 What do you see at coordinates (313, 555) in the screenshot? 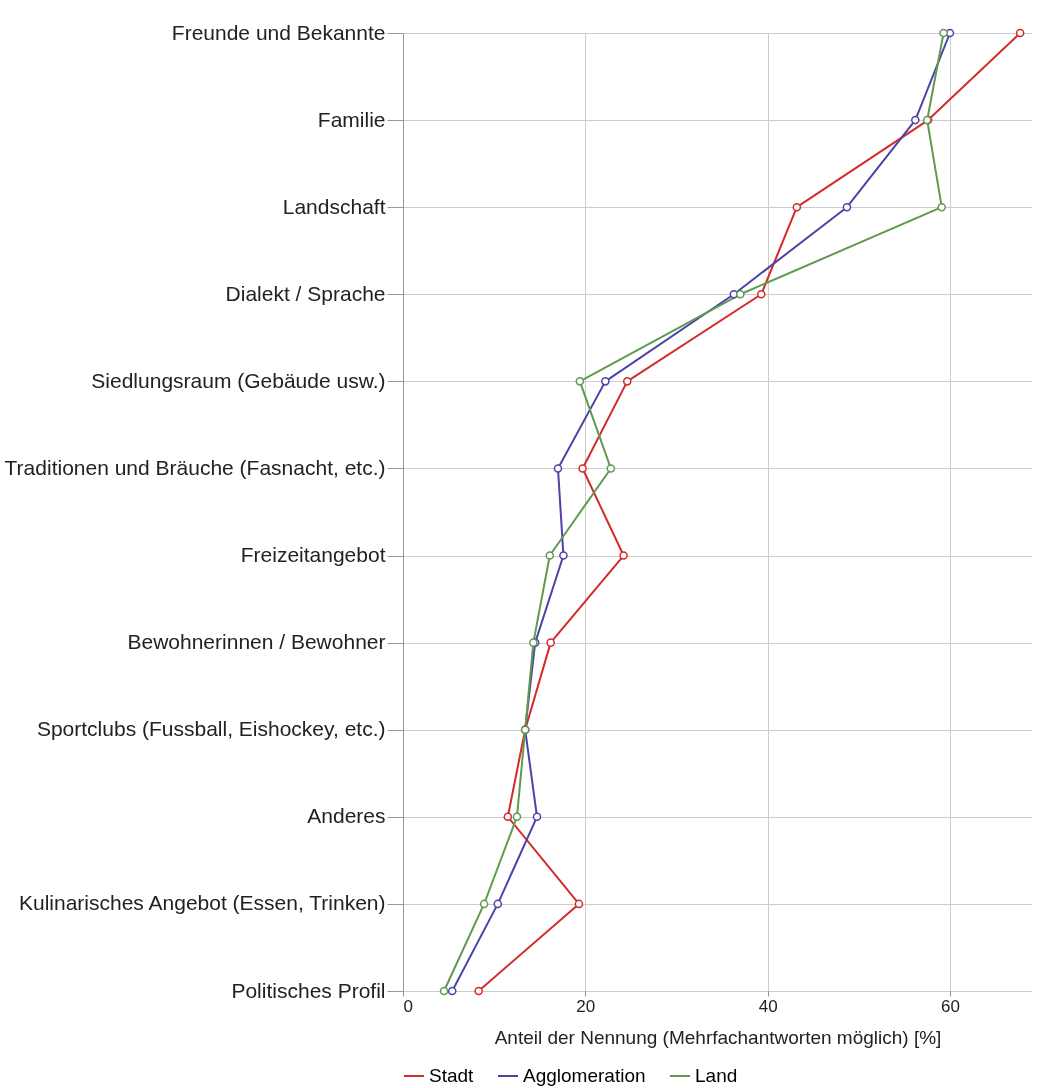
I see `y-tick-label: Freizeitangebot` at bounding box center [313, 555].